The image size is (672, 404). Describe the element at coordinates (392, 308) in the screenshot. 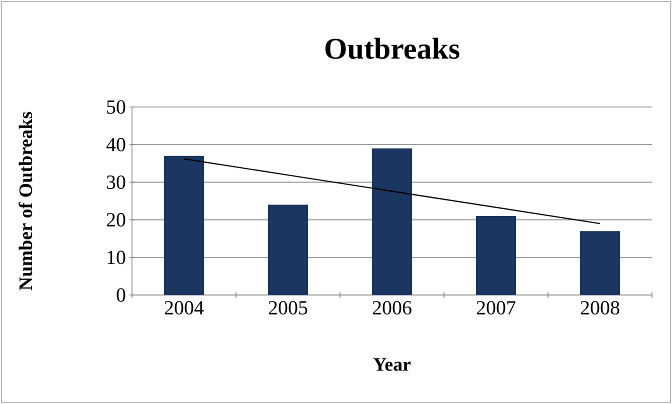

I see `x-tick-label: 2006` at that location.